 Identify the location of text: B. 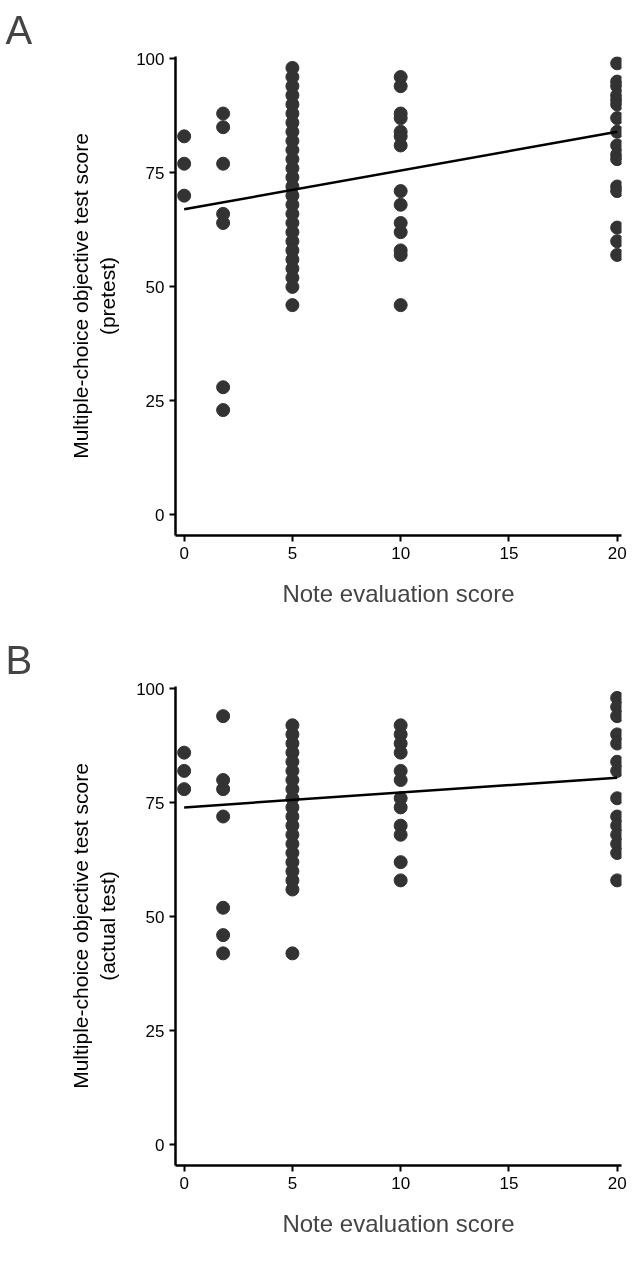
(19, 659).